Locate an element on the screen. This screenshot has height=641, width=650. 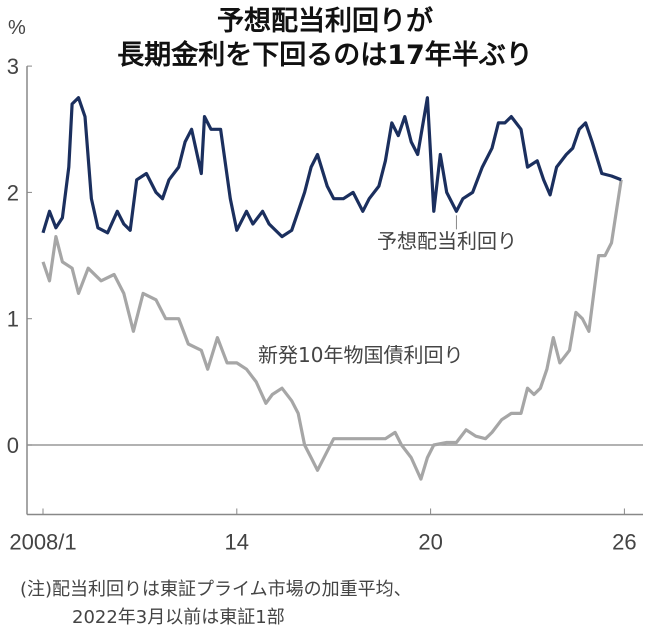
x-tick-label: 2008/1 is located at coordinates (42, 541).